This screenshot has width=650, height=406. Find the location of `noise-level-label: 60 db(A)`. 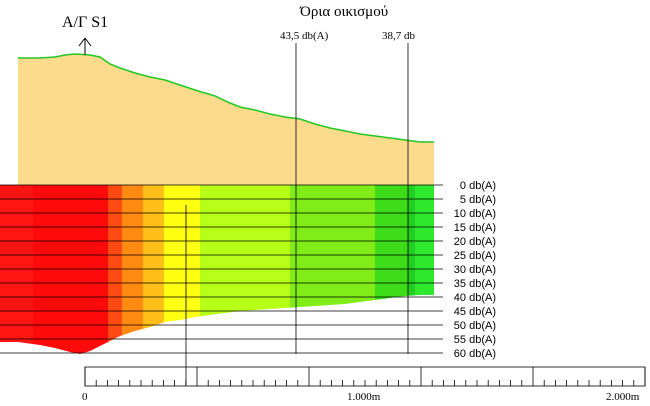

noise-level-label: 60 db(A) is located at coordinates (475, 354).